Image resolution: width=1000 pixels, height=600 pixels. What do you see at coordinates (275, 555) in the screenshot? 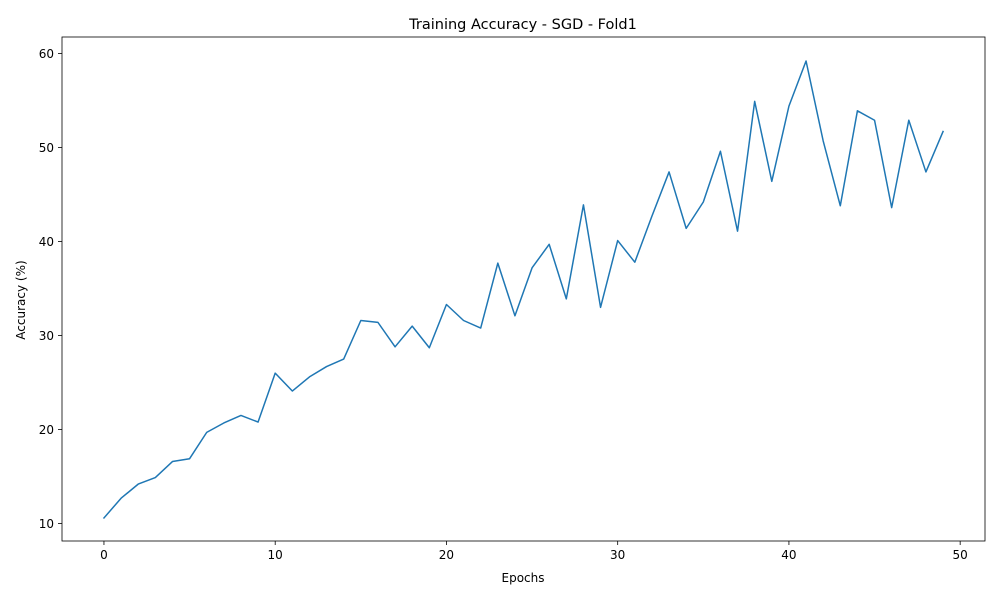
I see `x-tick-label: 10` at bounding box center [275, 555].